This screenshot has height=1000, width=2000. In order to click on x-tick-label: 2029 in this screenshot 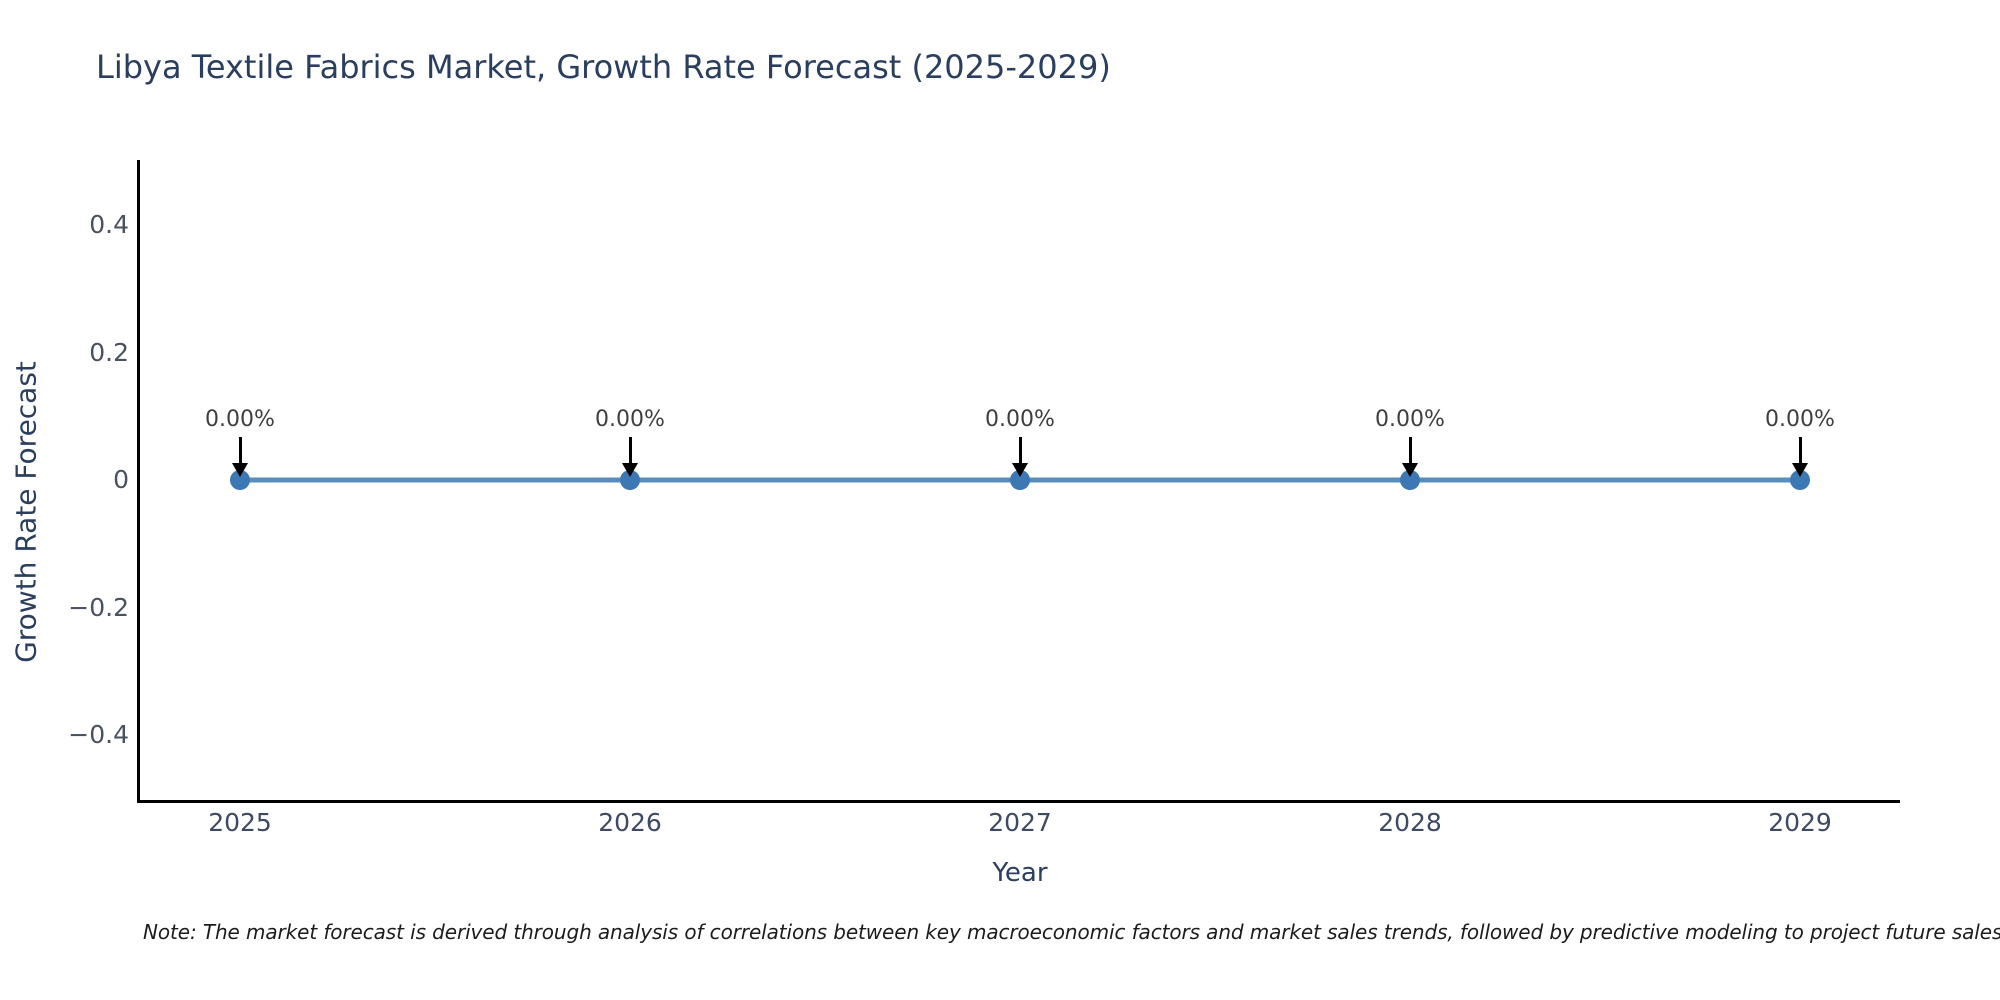, I will do `click(1800, 822)`.